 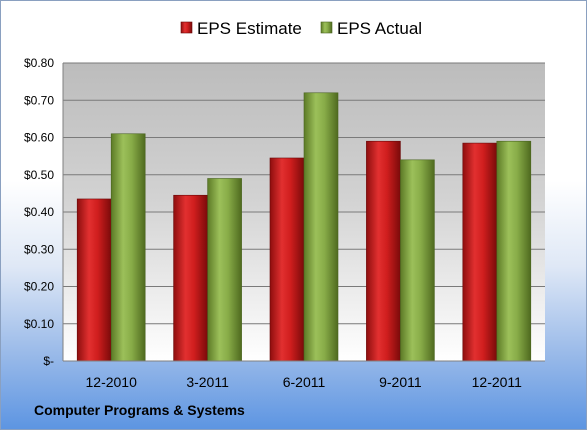 I want to click on x-tick-label: 6-2011, so click(x=304, y=382).